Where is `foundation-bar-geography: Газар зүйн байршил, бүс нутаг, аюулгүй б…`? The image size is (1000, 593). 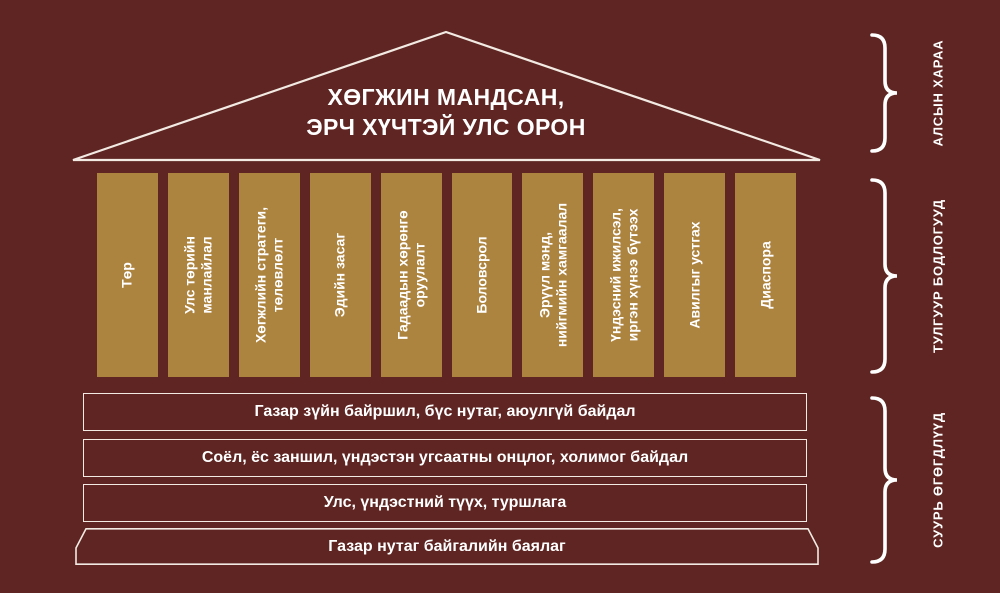 foundation-bar-geography: Газар зүйн байршил, бүс нутаг, аюулгүй б… is located at coordinates (445, 412).